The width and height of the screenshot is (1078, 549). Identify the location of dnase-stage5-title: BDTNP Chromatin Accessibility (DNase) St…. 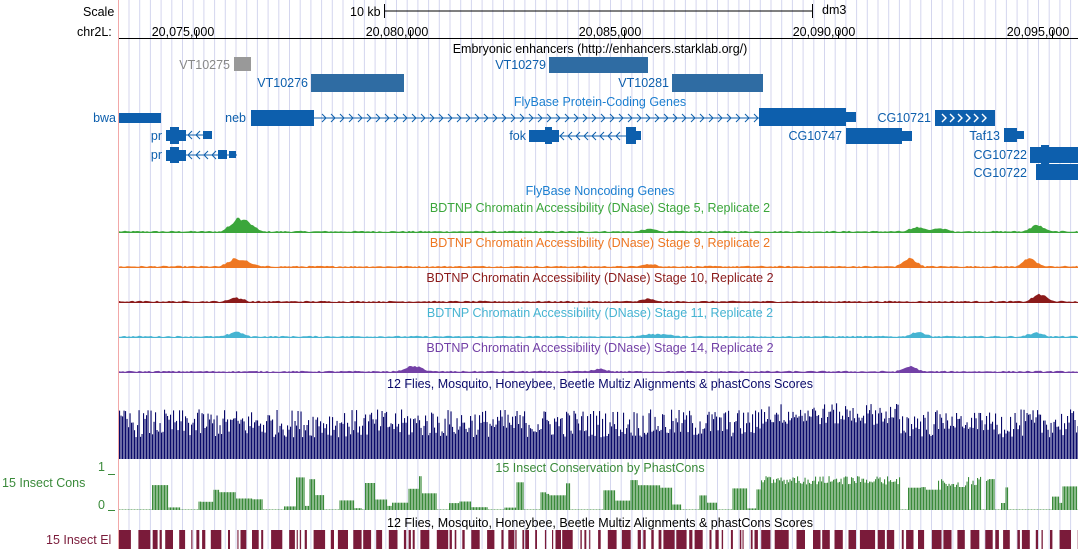
(600, 208).